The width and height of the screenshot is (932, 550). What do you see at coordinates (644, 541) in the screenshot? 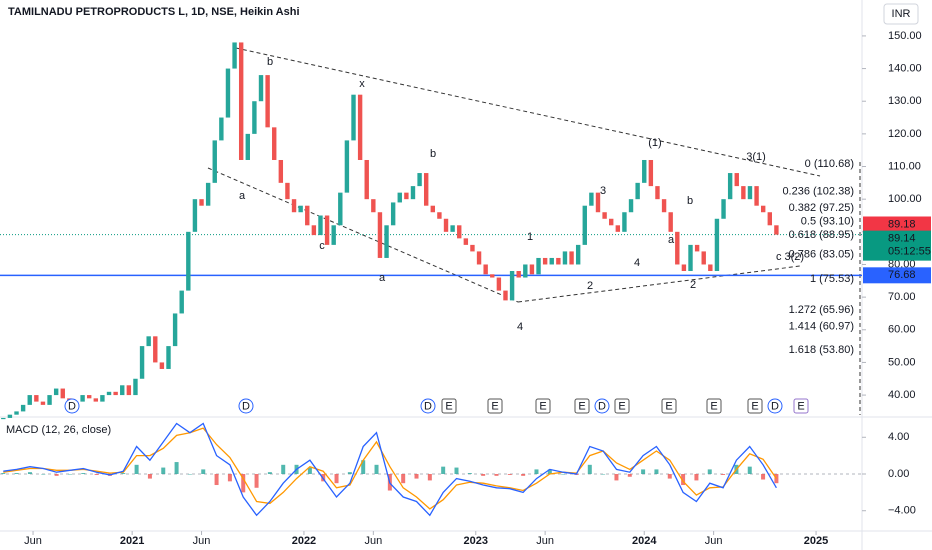
I see `x-tick-label: 2024` at bounding box center [644, 541].